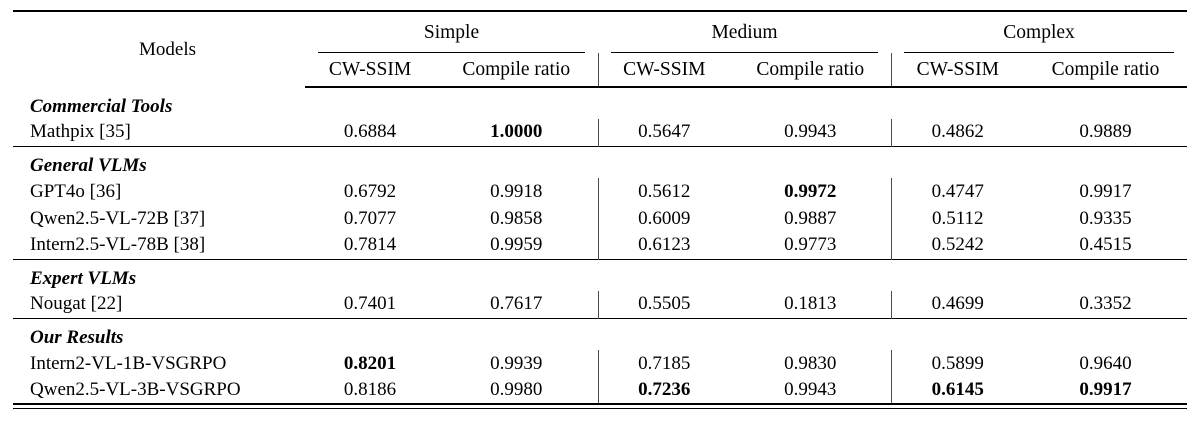 This screenshot has height=440, width=1199. Describe the element at coordinates (957, 191) in the screenshot. I see `metric-value: 0.4747` at that location.